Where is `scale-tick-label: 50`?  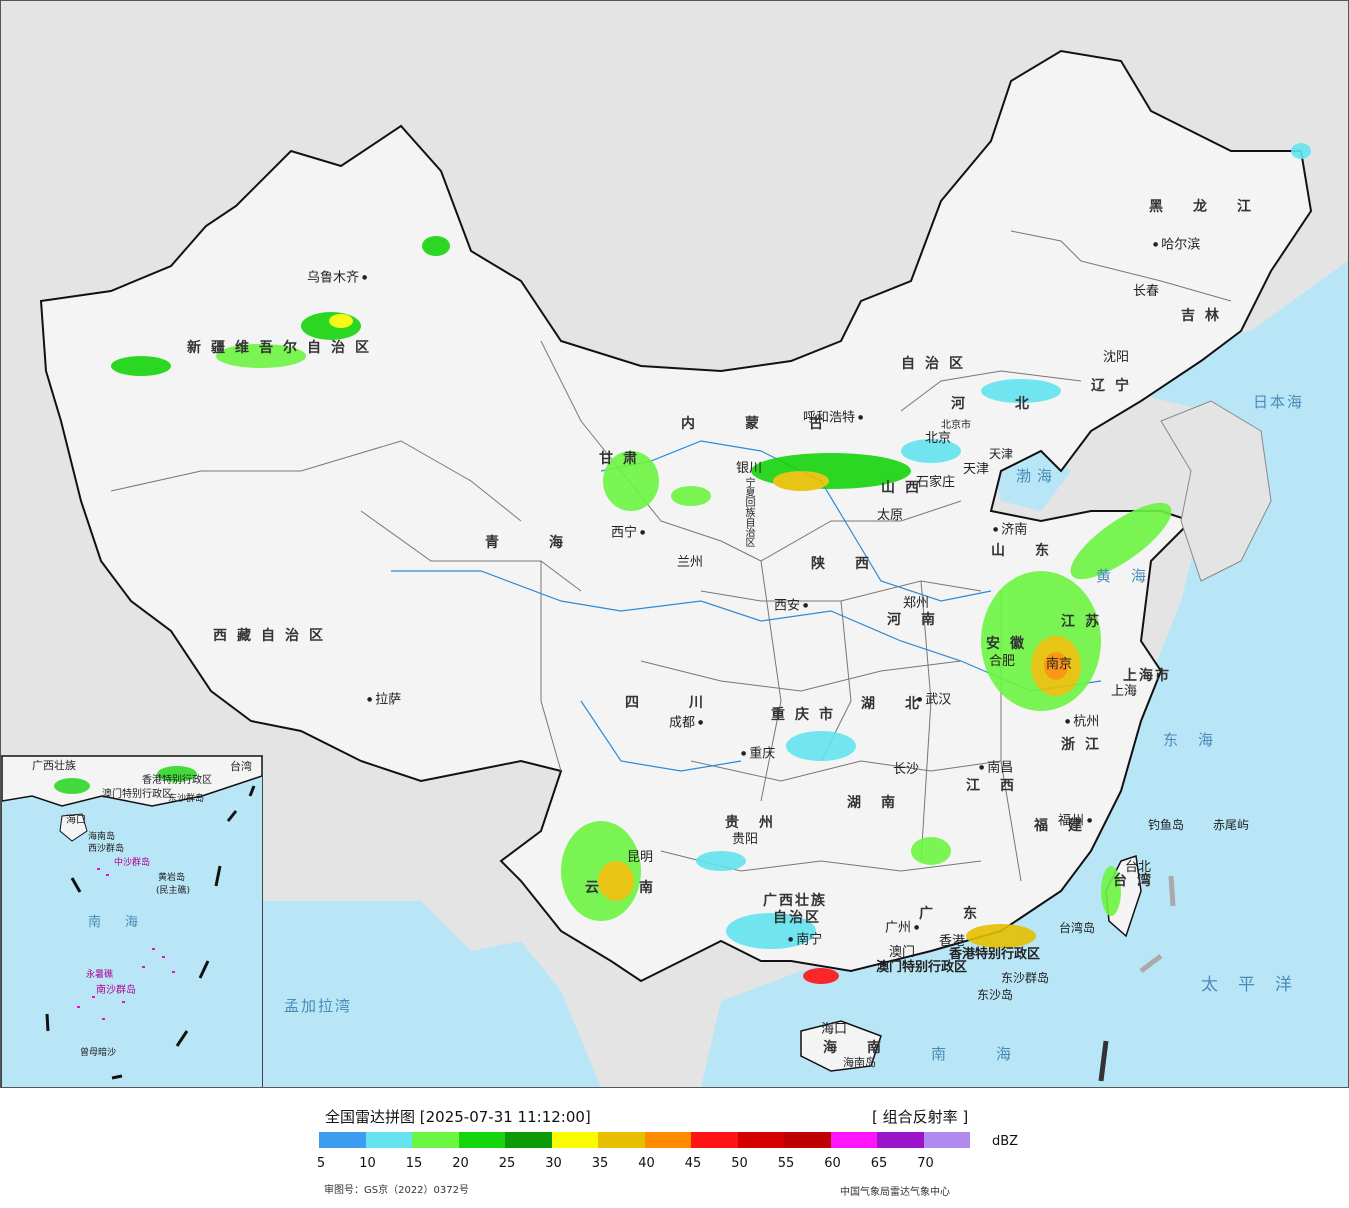
scale-tick-label: 50 is located at coordinates (739, 1163).